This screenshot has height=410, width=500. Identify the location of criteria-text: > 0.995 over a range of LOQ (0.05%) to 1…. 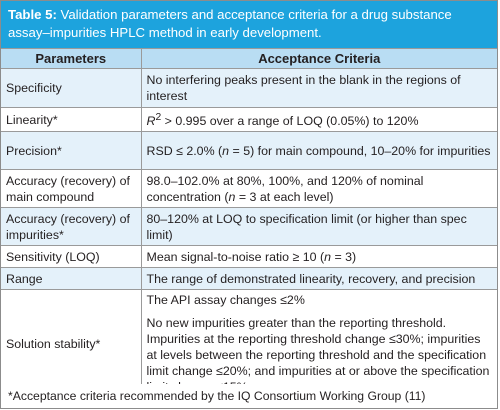
(290, 121).